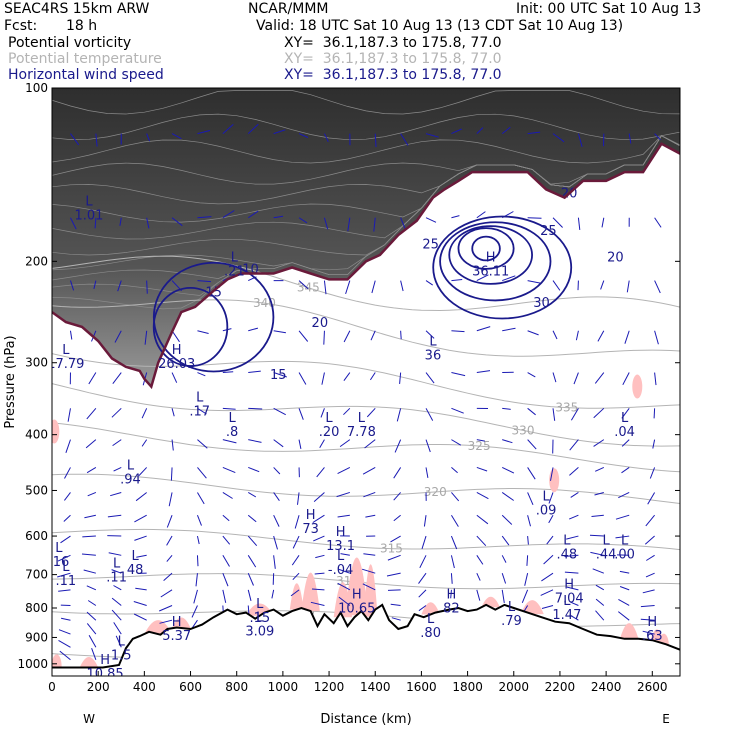 The width and height of the screenshot is (740, 740). What do you see at coordinates (366, 640) in the screenshot?
I see `terrain-fill` at bounding box center [366, 640].